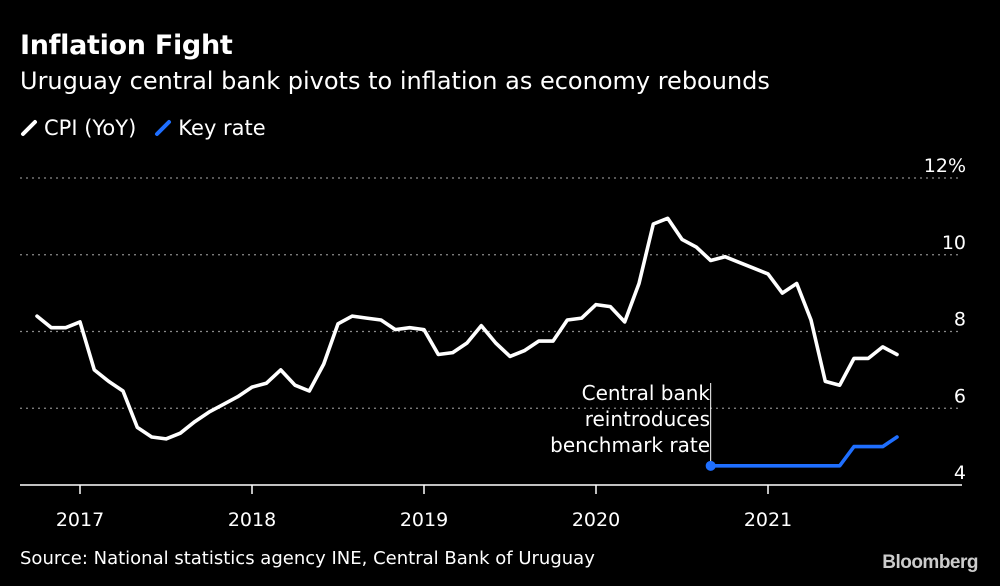  What do you see at coordinates (945, 166) in the screenshot?
I see `y-tick-label: 12%` at bounding box center [945, 166].